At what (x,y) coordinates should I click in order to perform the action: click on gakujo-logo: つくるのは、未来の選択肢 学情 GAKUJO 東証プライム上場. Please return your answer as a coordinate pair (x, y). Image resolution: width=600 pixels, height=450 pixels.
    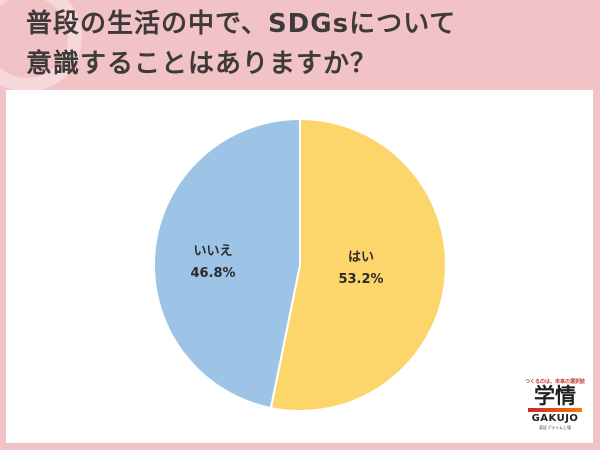
    Looking at the image, I should click on (555, 404).